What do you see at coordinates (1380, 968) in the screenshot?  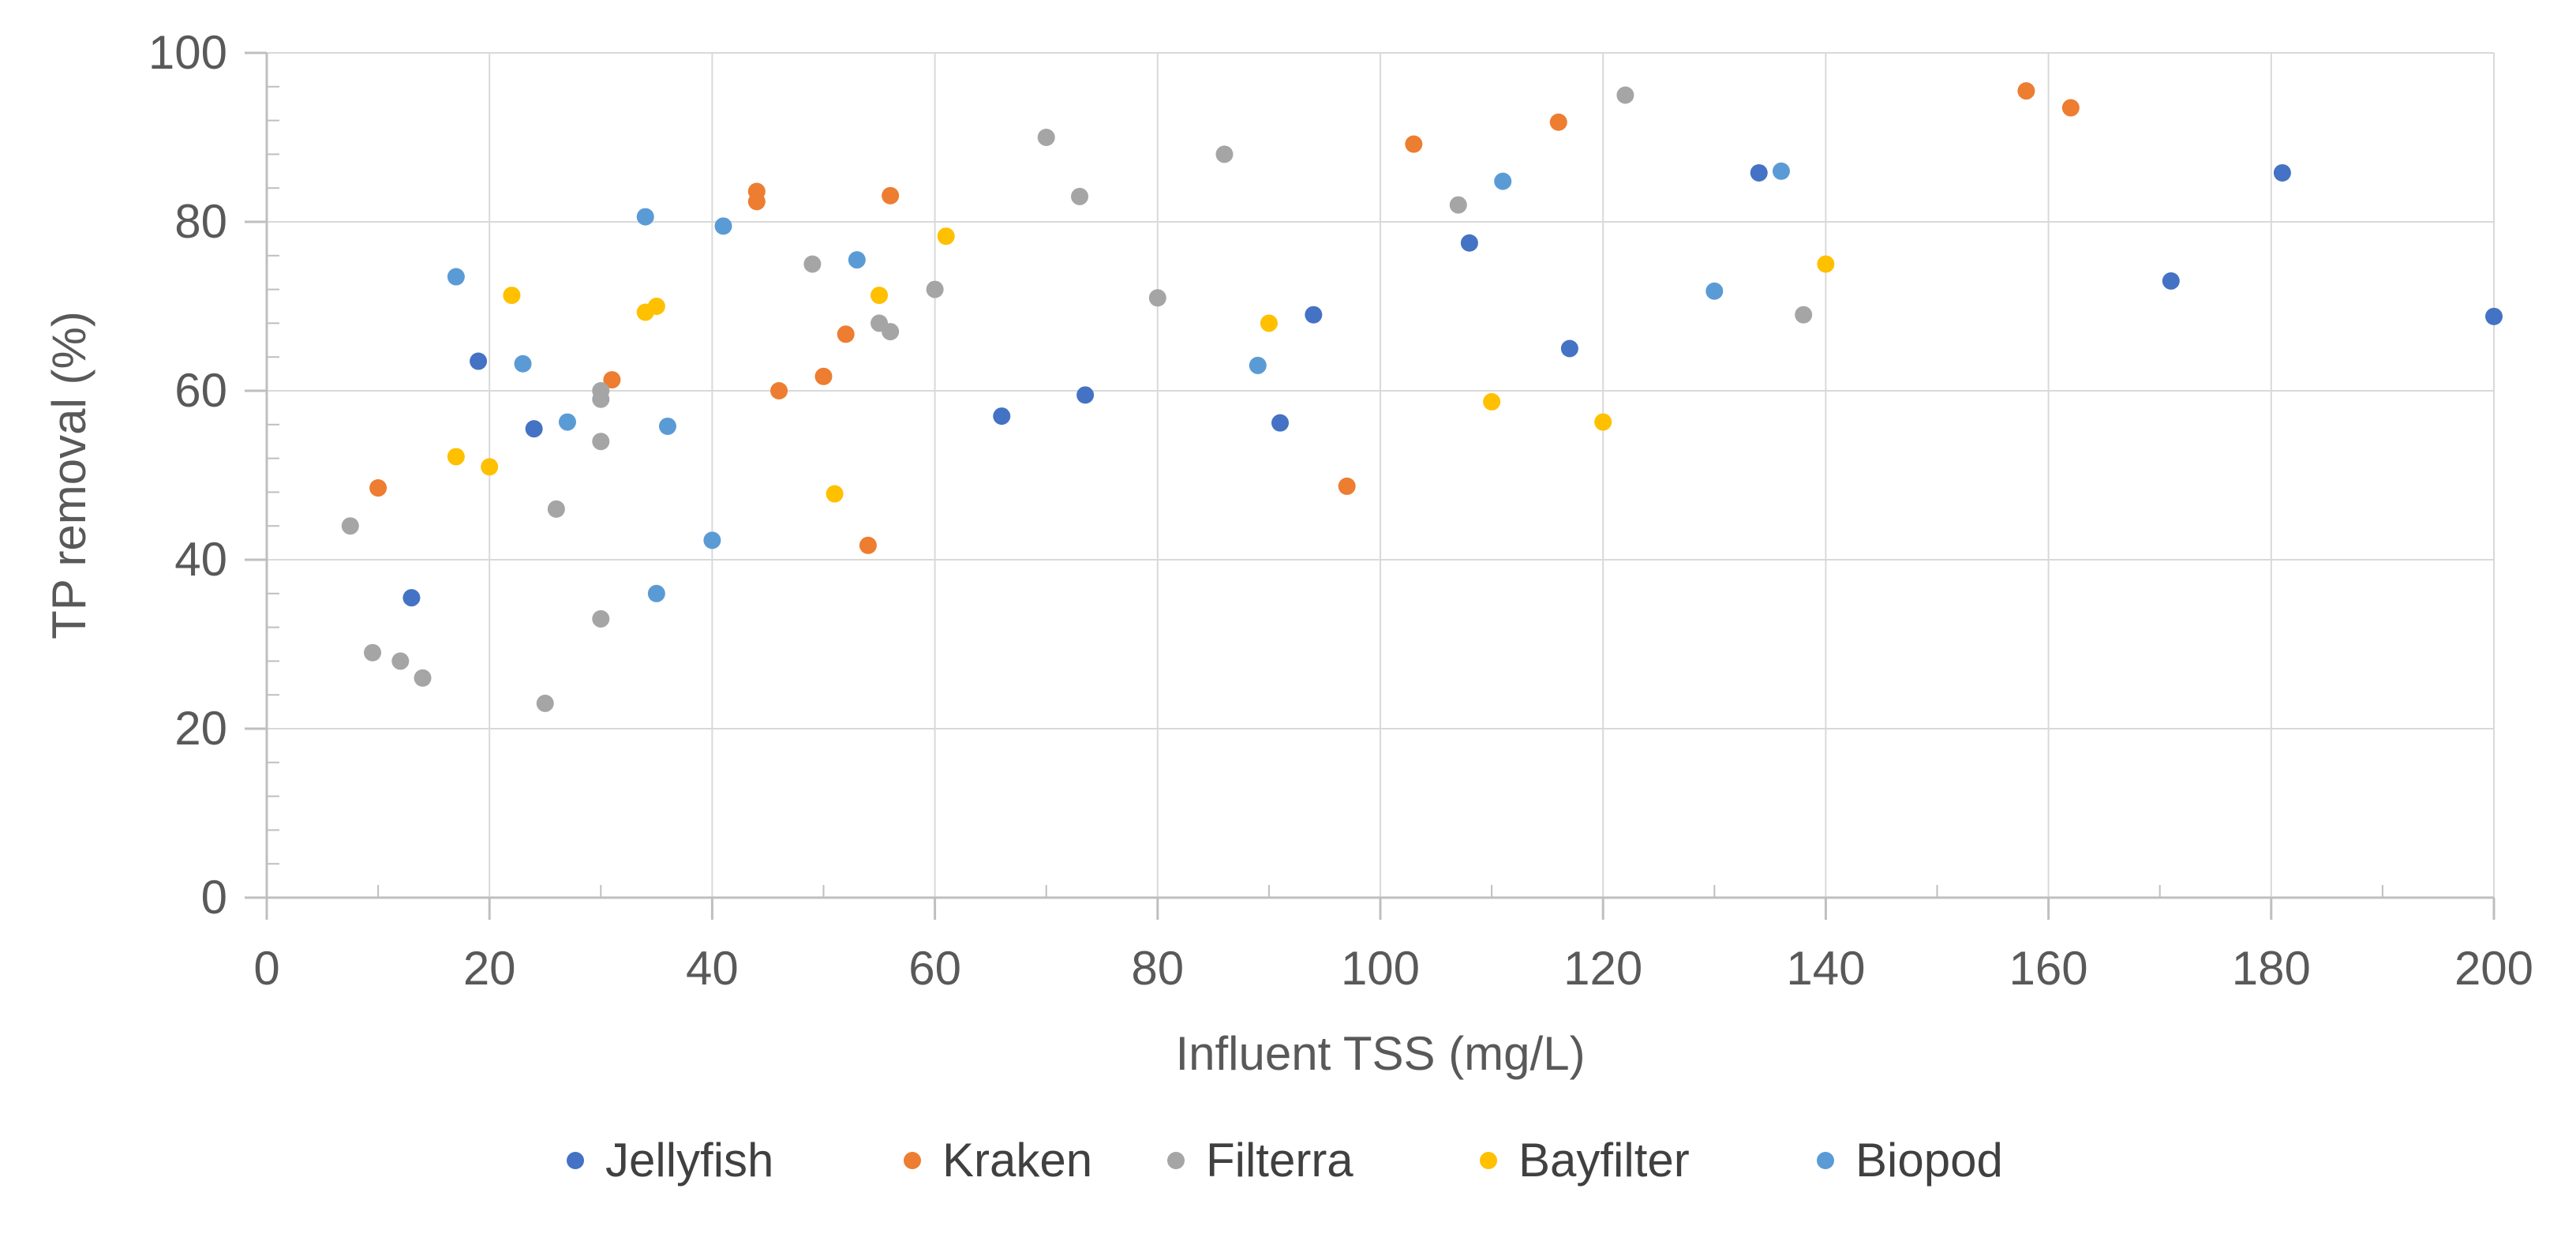 I see `x-tick-label: 100` at bounding box center [1380, 968].